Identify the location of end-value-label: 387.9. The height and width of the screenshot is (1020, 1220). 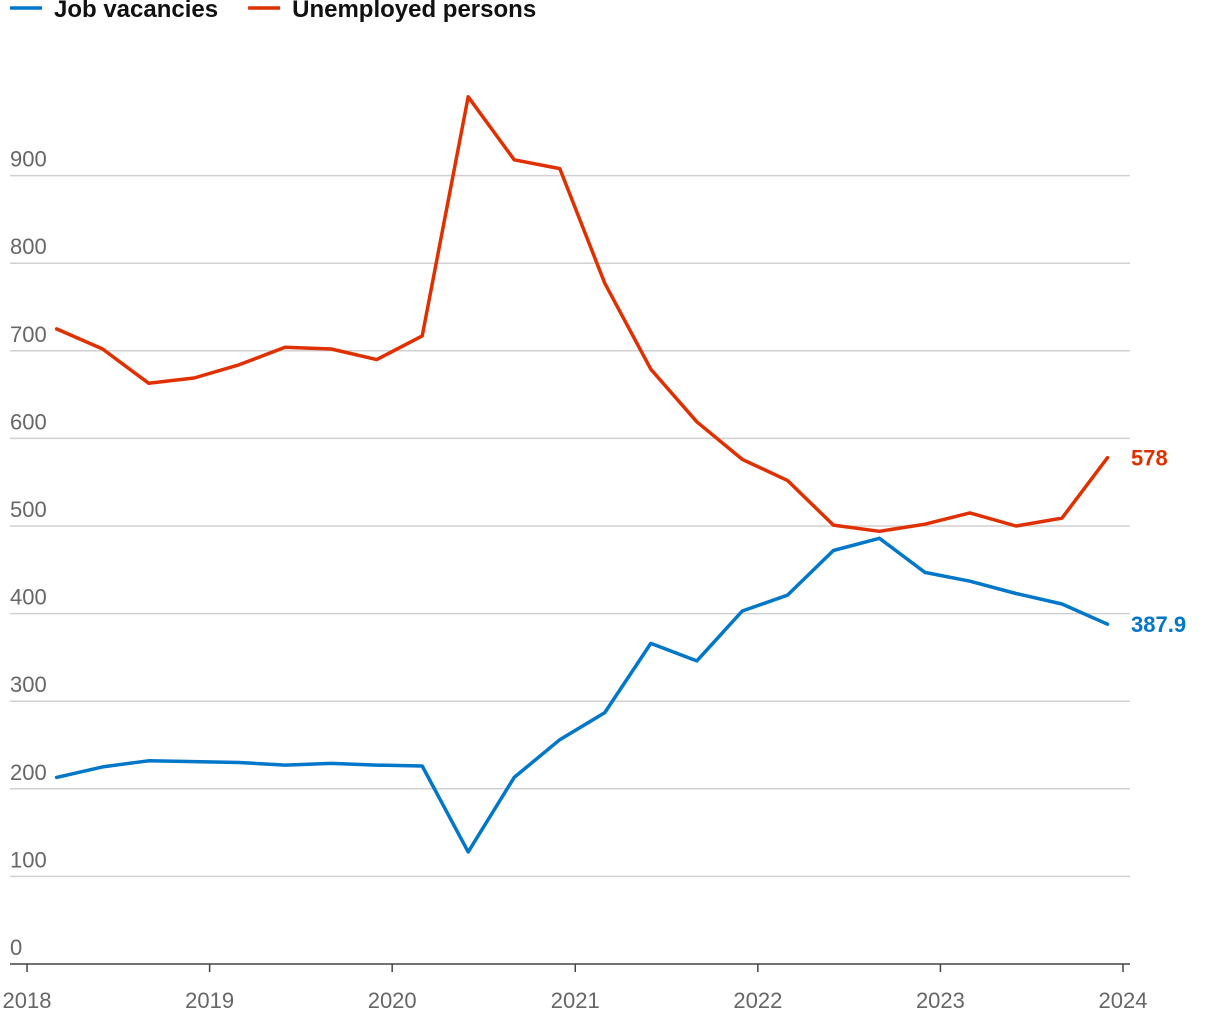
(1158, 624).